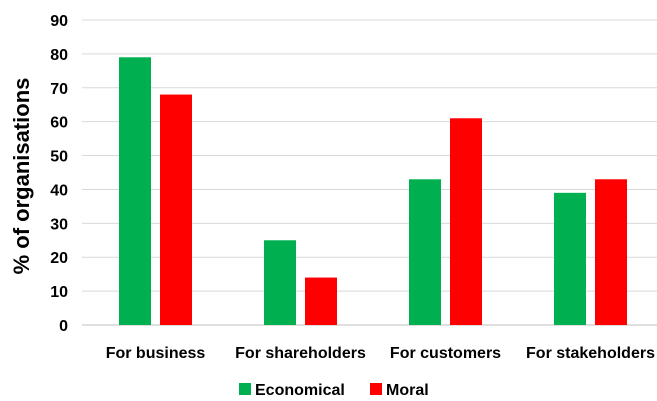 The image size is (657, 401). I want to click on x-category-label: For customers, so click(445, 353).